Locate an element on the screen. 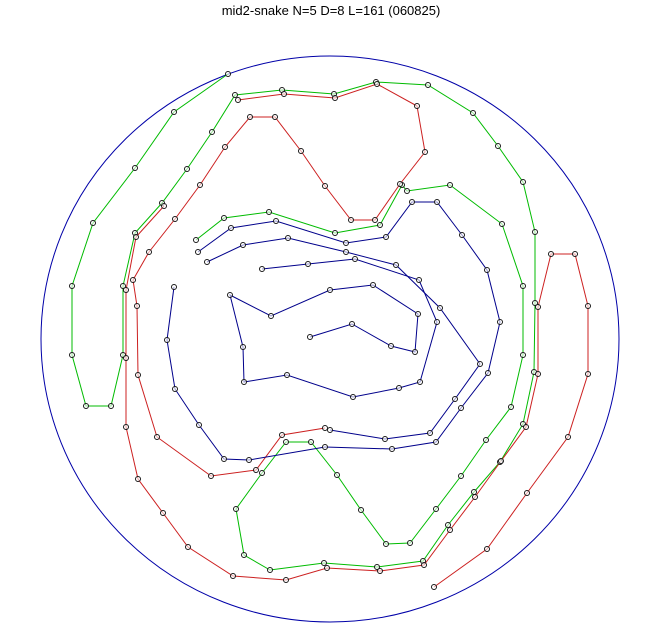 The width and height of the screenshot is (662, 635). series-navy-inner-spiral is located at coordinates (333, 328).